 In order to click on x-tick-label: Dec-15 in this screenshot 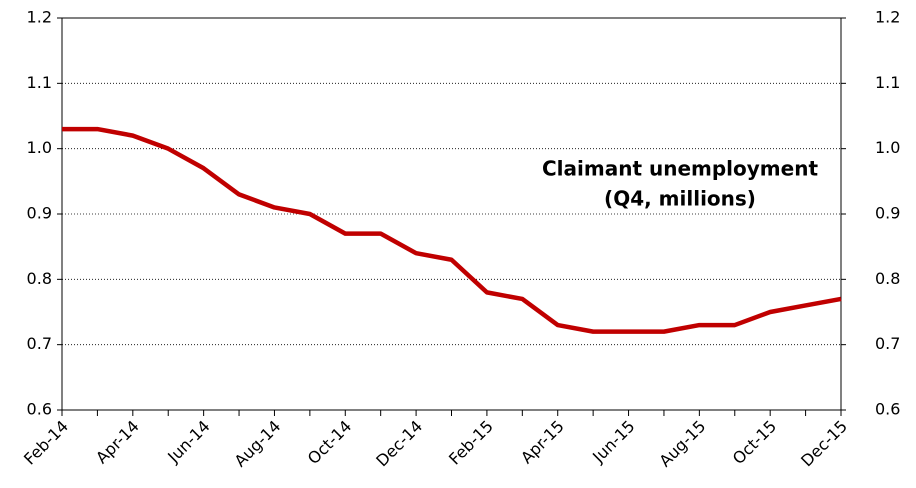, I will do `click(824, 444)`.